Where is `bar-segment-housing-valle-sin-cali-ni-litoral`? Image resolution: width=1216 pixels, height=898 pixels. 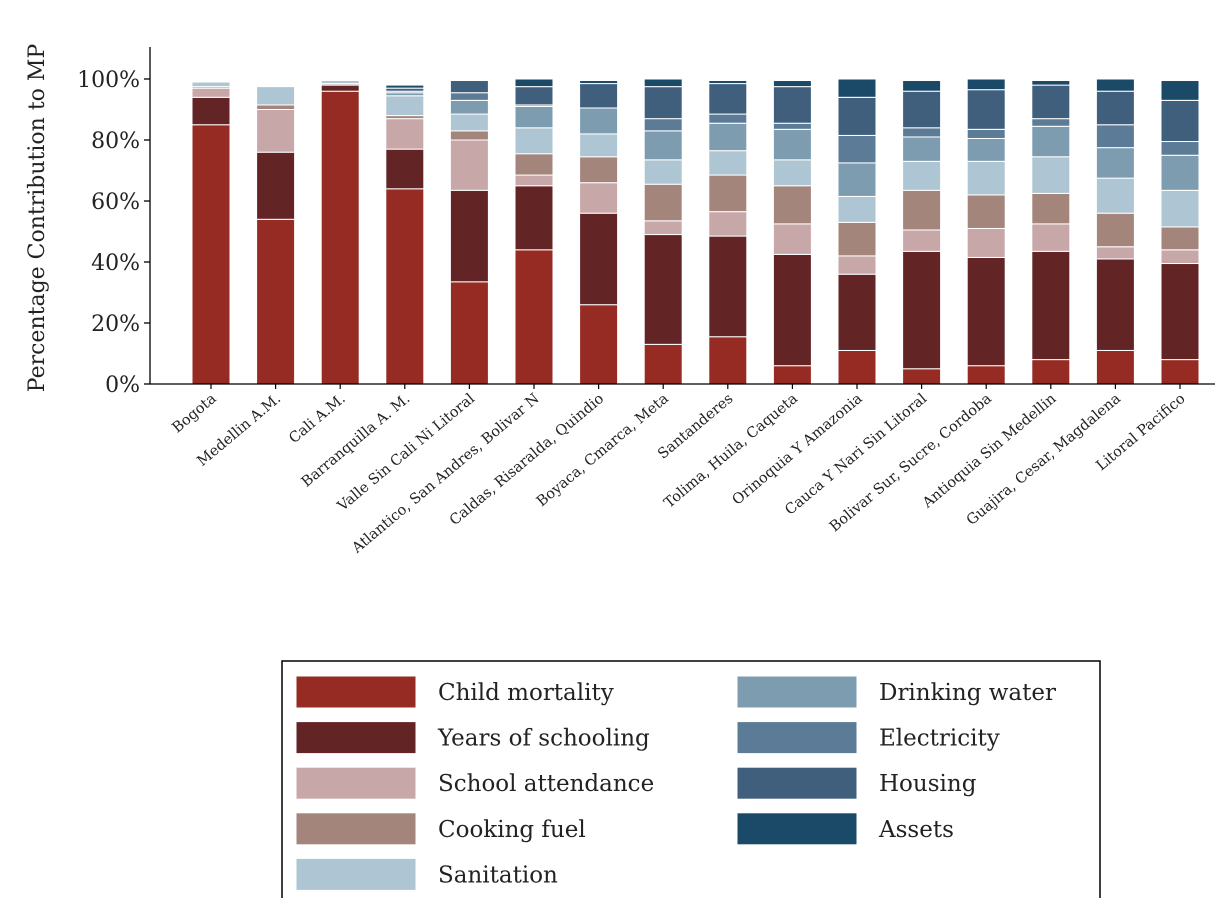
bar-segment-housing-valle-sin-cali-ni-litoral is located at coordinates (469, 87).